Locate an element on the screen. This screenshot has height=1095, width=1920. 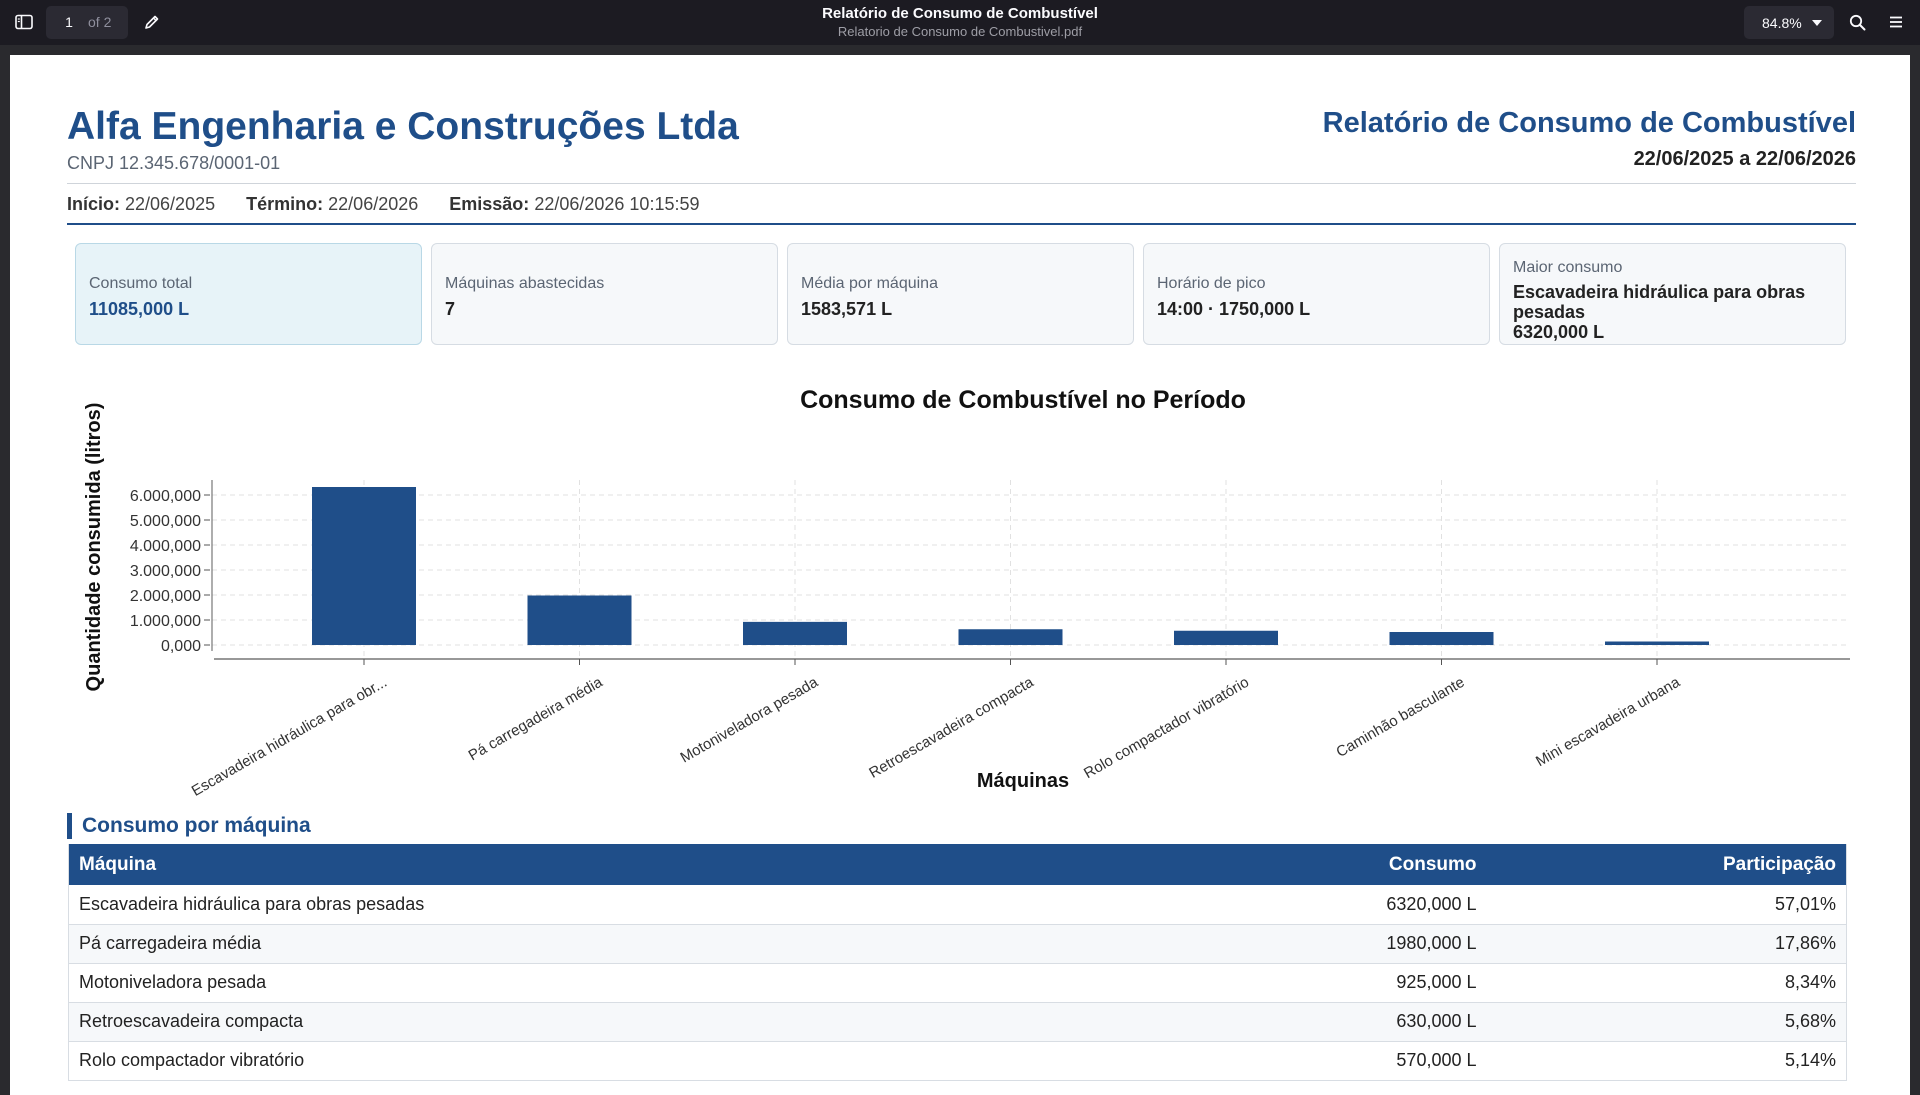
issued-label: Emissão: is located at coordinates (489, 204).